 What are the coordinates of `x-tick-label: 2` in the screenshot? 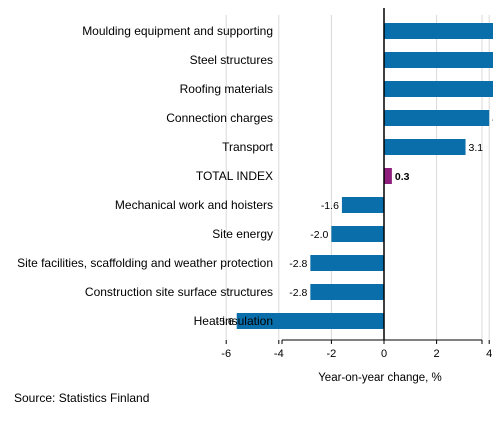 It's located at (437, 354).